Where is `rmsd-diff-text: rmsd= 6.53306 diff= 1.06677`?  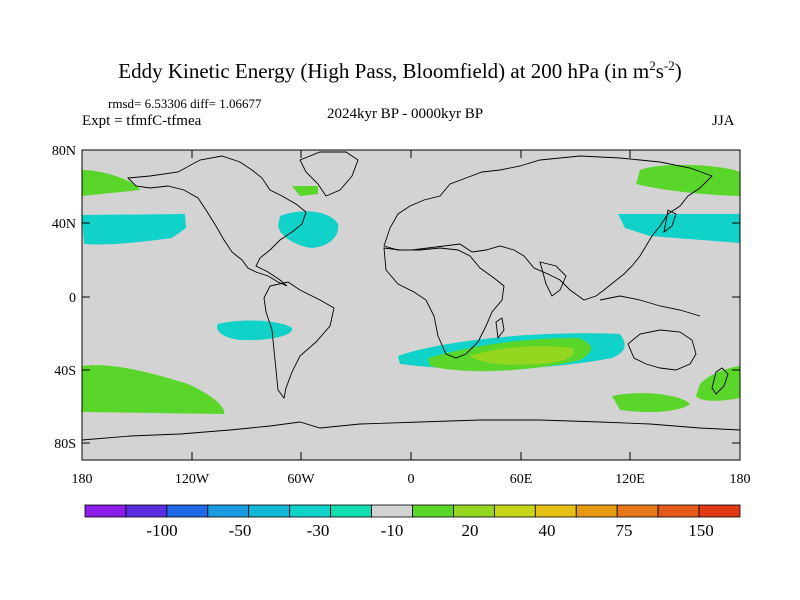
rmsd-diff-text: rmsd= 6.53306 diff= 1.06677 is located at coordinates (185, 103).